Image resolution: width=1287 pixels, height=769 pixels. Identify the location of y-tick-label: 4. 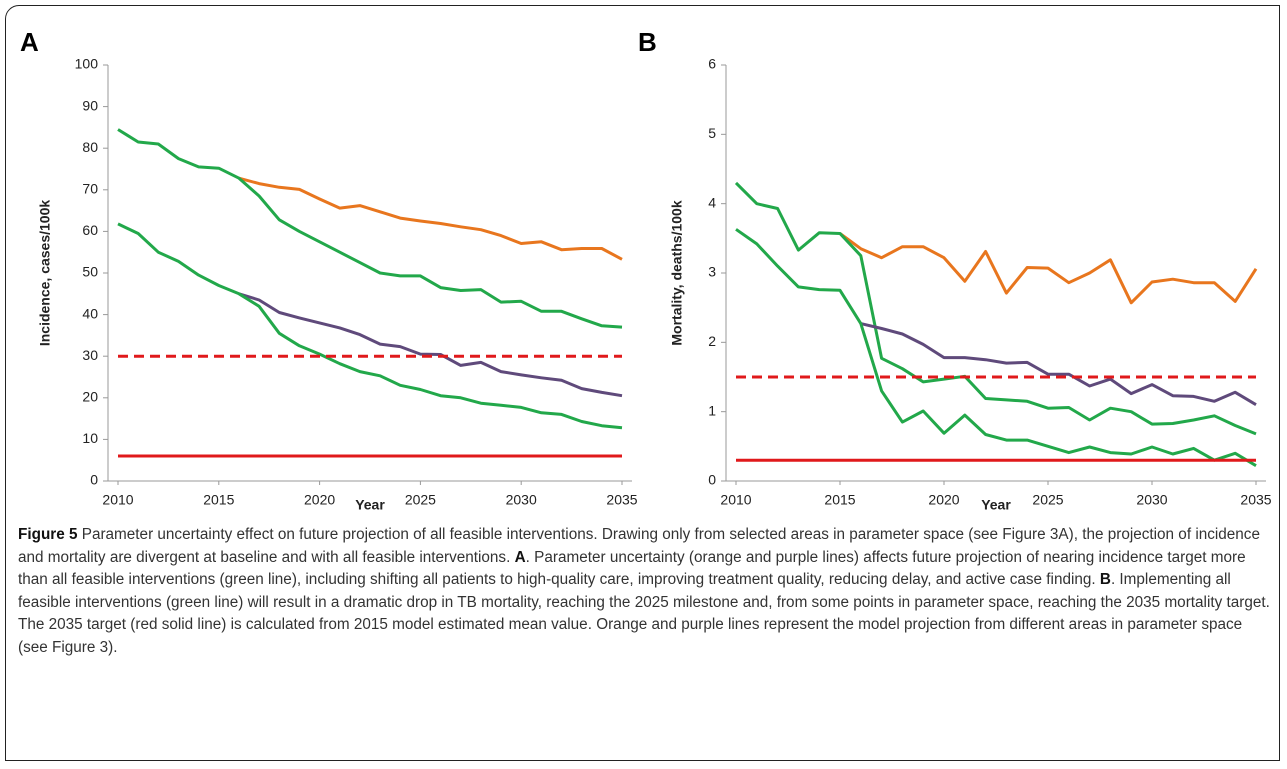
(712, 202).